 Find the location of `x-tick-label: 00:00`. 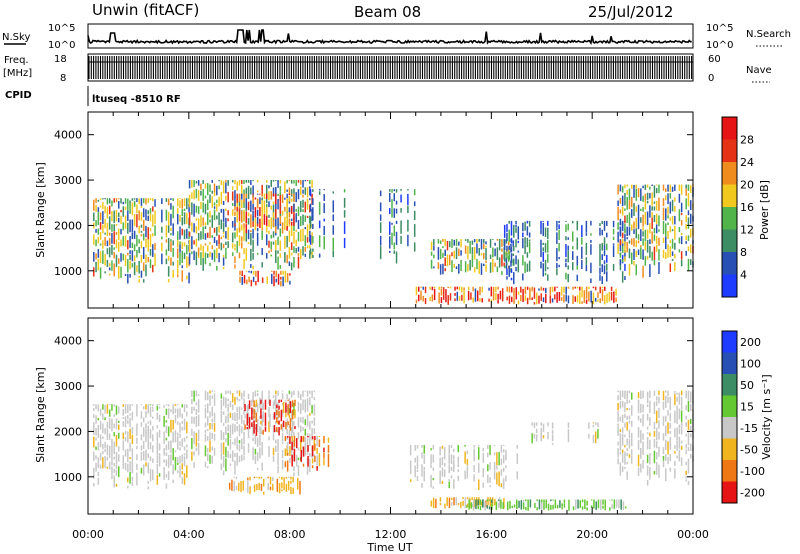

x-tick-label: 00:00 is located at coordinates (693, 534).